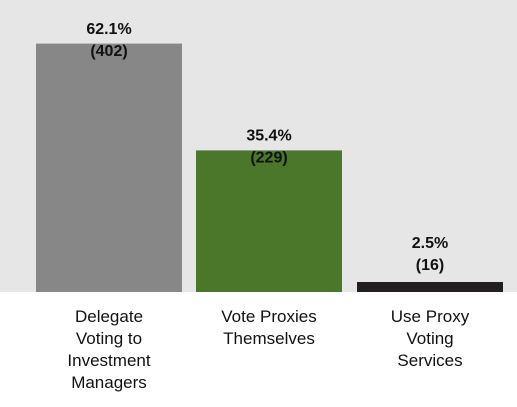  I want to click on count-label: (16), so click(430, 265).